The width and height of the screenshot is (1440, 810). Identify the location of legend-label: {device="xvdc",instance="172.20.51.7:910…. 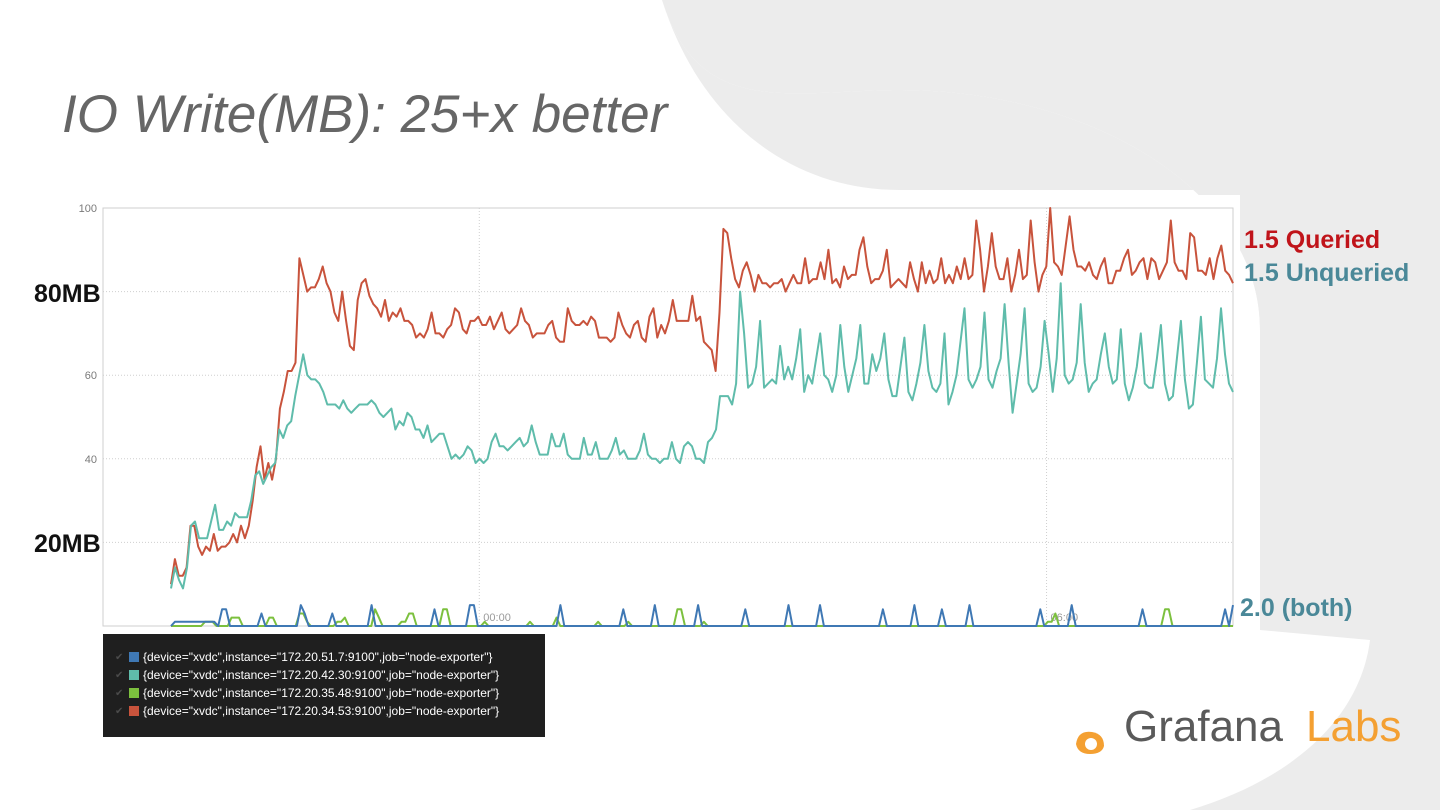
(318, 657).